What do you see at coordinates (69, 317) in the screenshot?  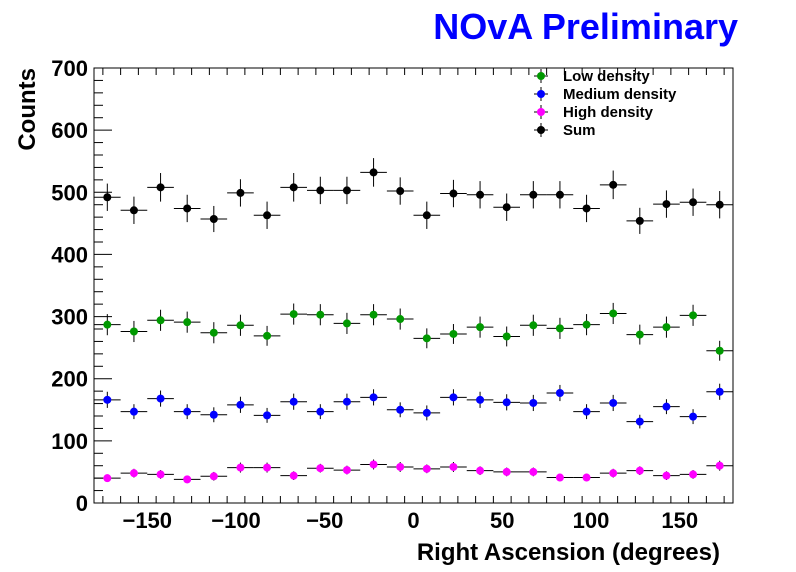 I see `y-tick-label: 300` at bounding box center [69, 317].